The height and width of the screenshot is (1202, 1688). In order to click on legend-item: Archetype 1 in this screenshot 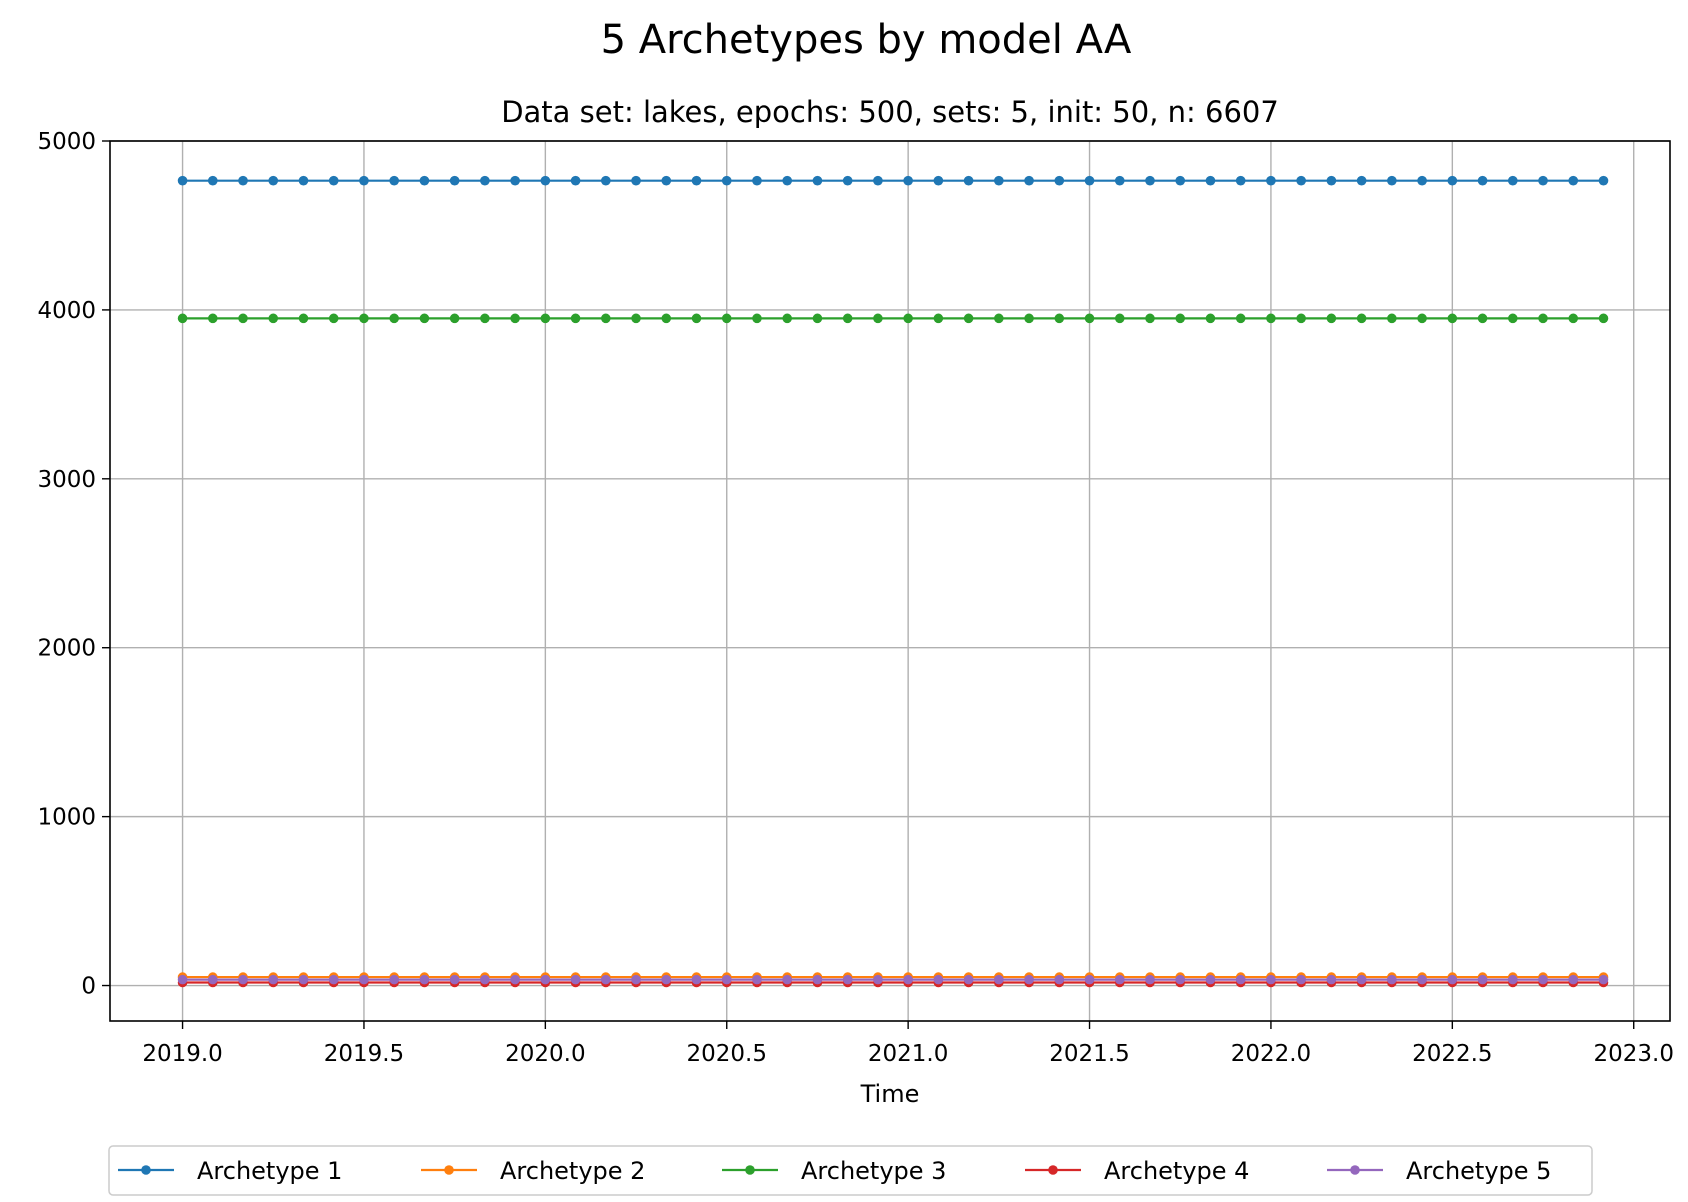, I will do `click(230, 1171)`.